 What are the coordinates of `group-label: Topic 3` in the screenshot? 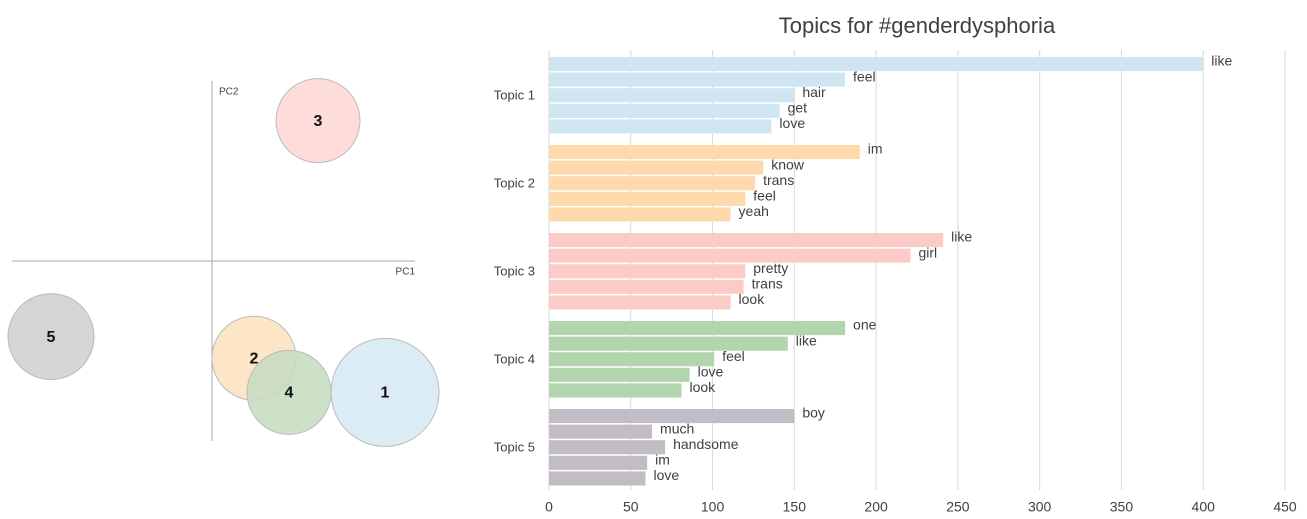 It's located at (514, 270).